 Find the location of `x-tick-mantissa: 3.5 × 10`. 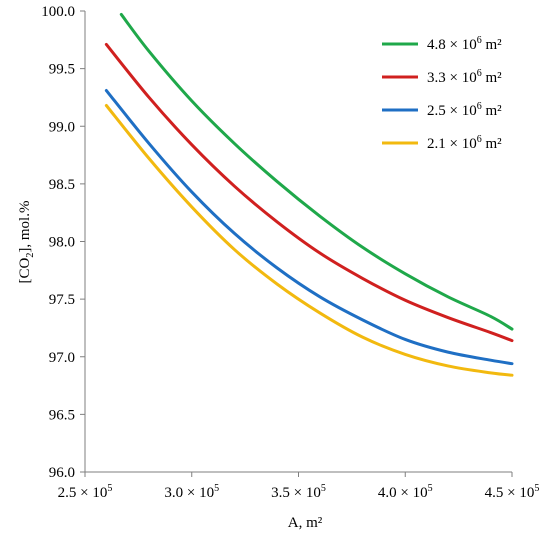

x-tick-mantissa: 3.5 × 10 is located at coordinates (296, 493).